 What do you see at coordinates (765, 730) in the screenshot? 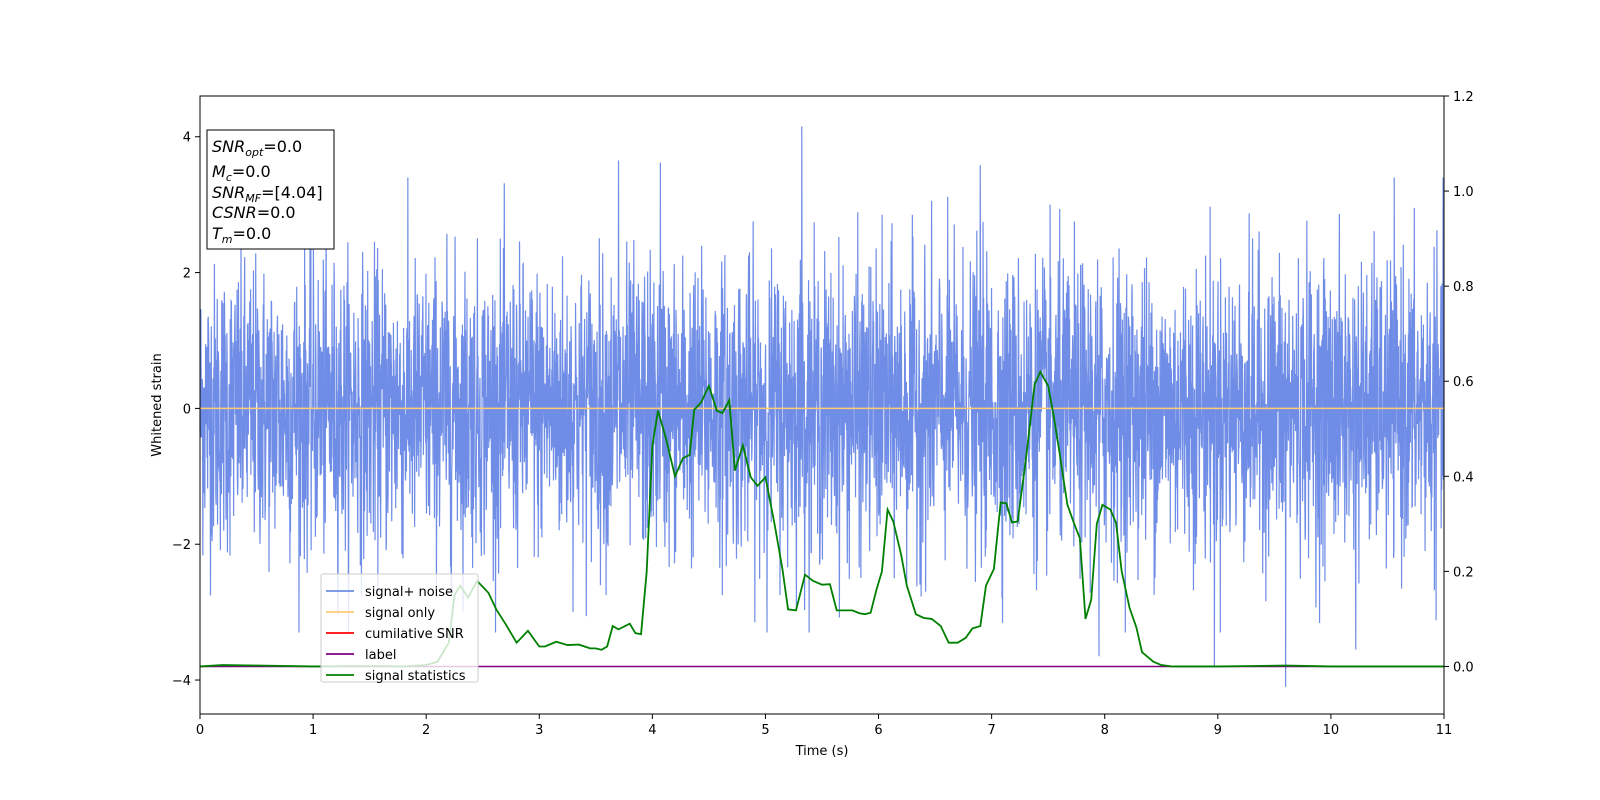
I see `x-tick-label: 5` at bounding box center [765, 730].